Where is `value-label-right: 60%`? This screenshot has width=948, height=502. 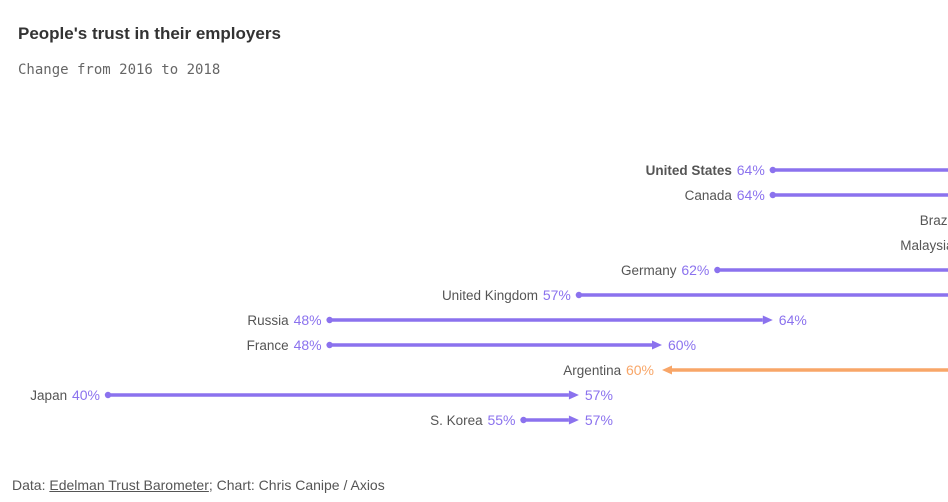
value-label-right: 60% is located at coordinates (682, 345).